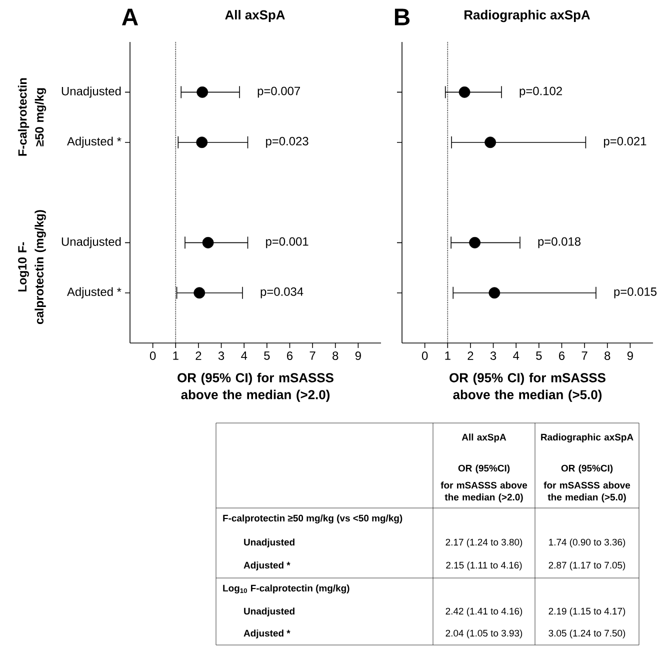  I want to click on text: Radiographic axSpA, so click(587, 438).